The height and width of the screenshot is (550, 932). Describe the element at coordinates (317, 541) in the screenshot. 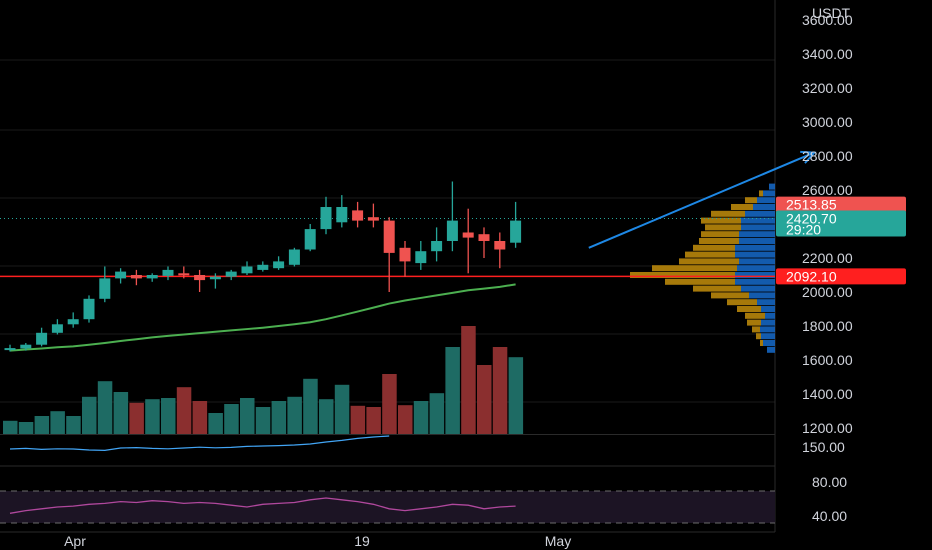

I see `time-axis: Apr 19 May` at that location.